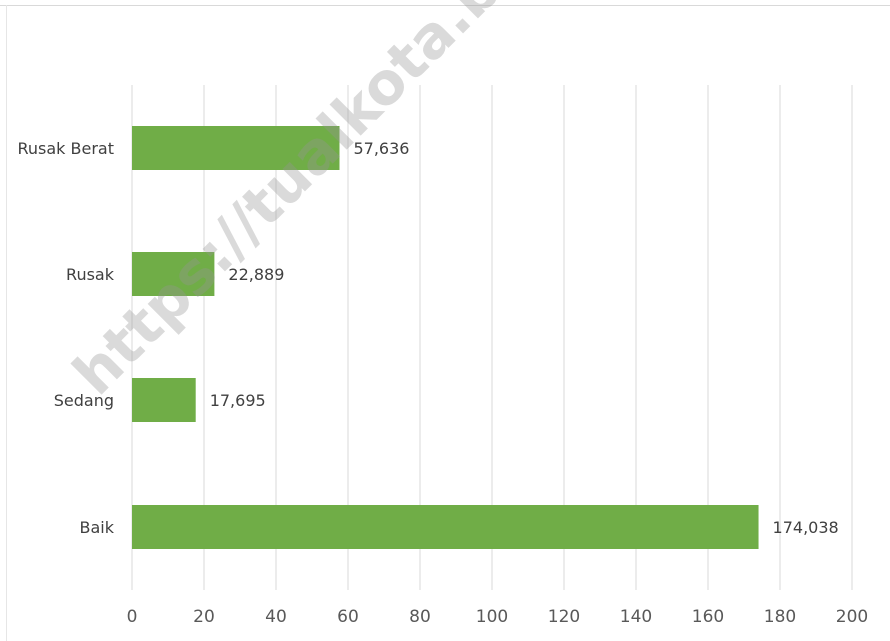  What do you see at coordinates (852, 617) in the screenshot?
I see `x-tick-label: 200` at bounding box center [852, 617].